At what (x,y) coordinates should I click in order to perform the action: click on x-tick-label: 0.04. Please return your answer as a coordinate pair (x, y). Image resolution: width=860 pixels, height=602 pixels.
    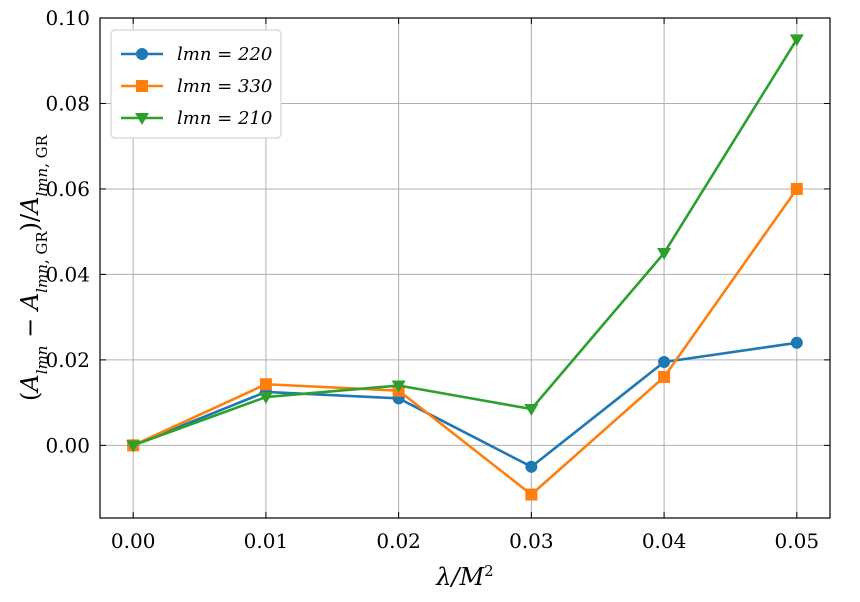
    Looking at the image, I should click on (664, 541).